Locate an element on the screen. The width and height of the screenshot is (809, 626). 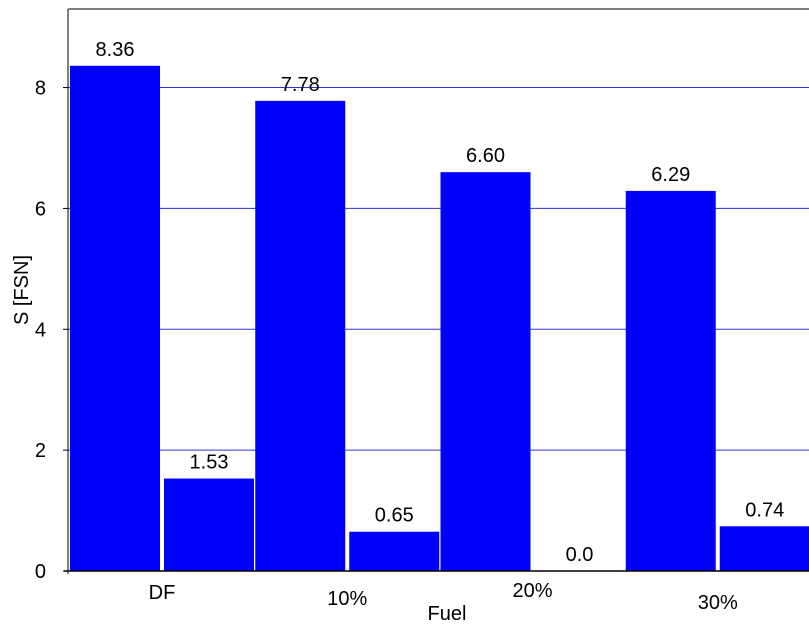
y-tick-label: 4 is located at coordinates (40, 330).